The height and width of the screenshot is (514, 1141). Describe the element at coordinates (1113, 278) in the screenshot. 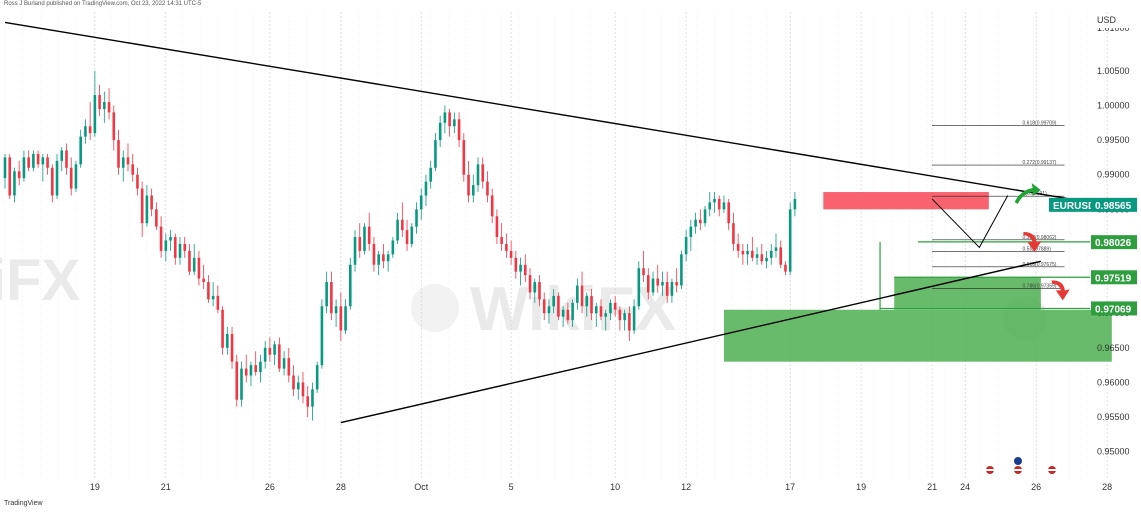

I see `price-tag-value: 0.97519` at that location.